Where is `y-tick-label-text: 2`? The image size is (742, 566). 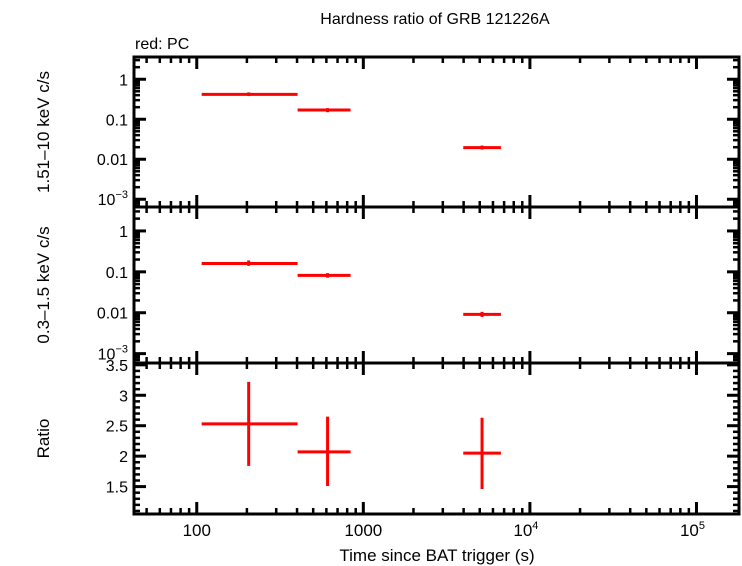
y-tick-label-text: 2 is located at coordinates (123, 457).